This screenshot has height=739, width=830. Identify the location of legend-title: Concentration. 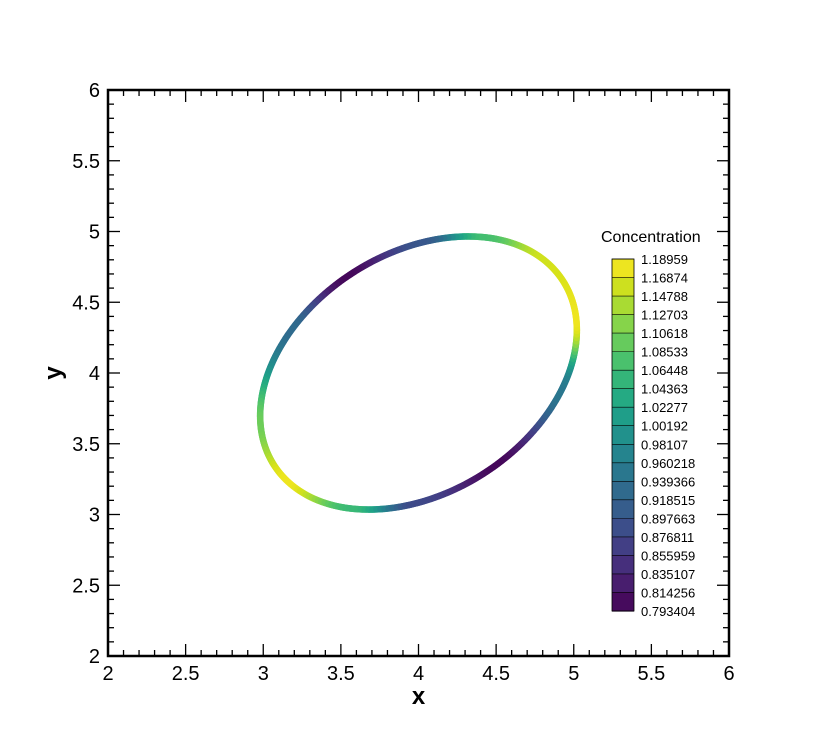
(651, 237).